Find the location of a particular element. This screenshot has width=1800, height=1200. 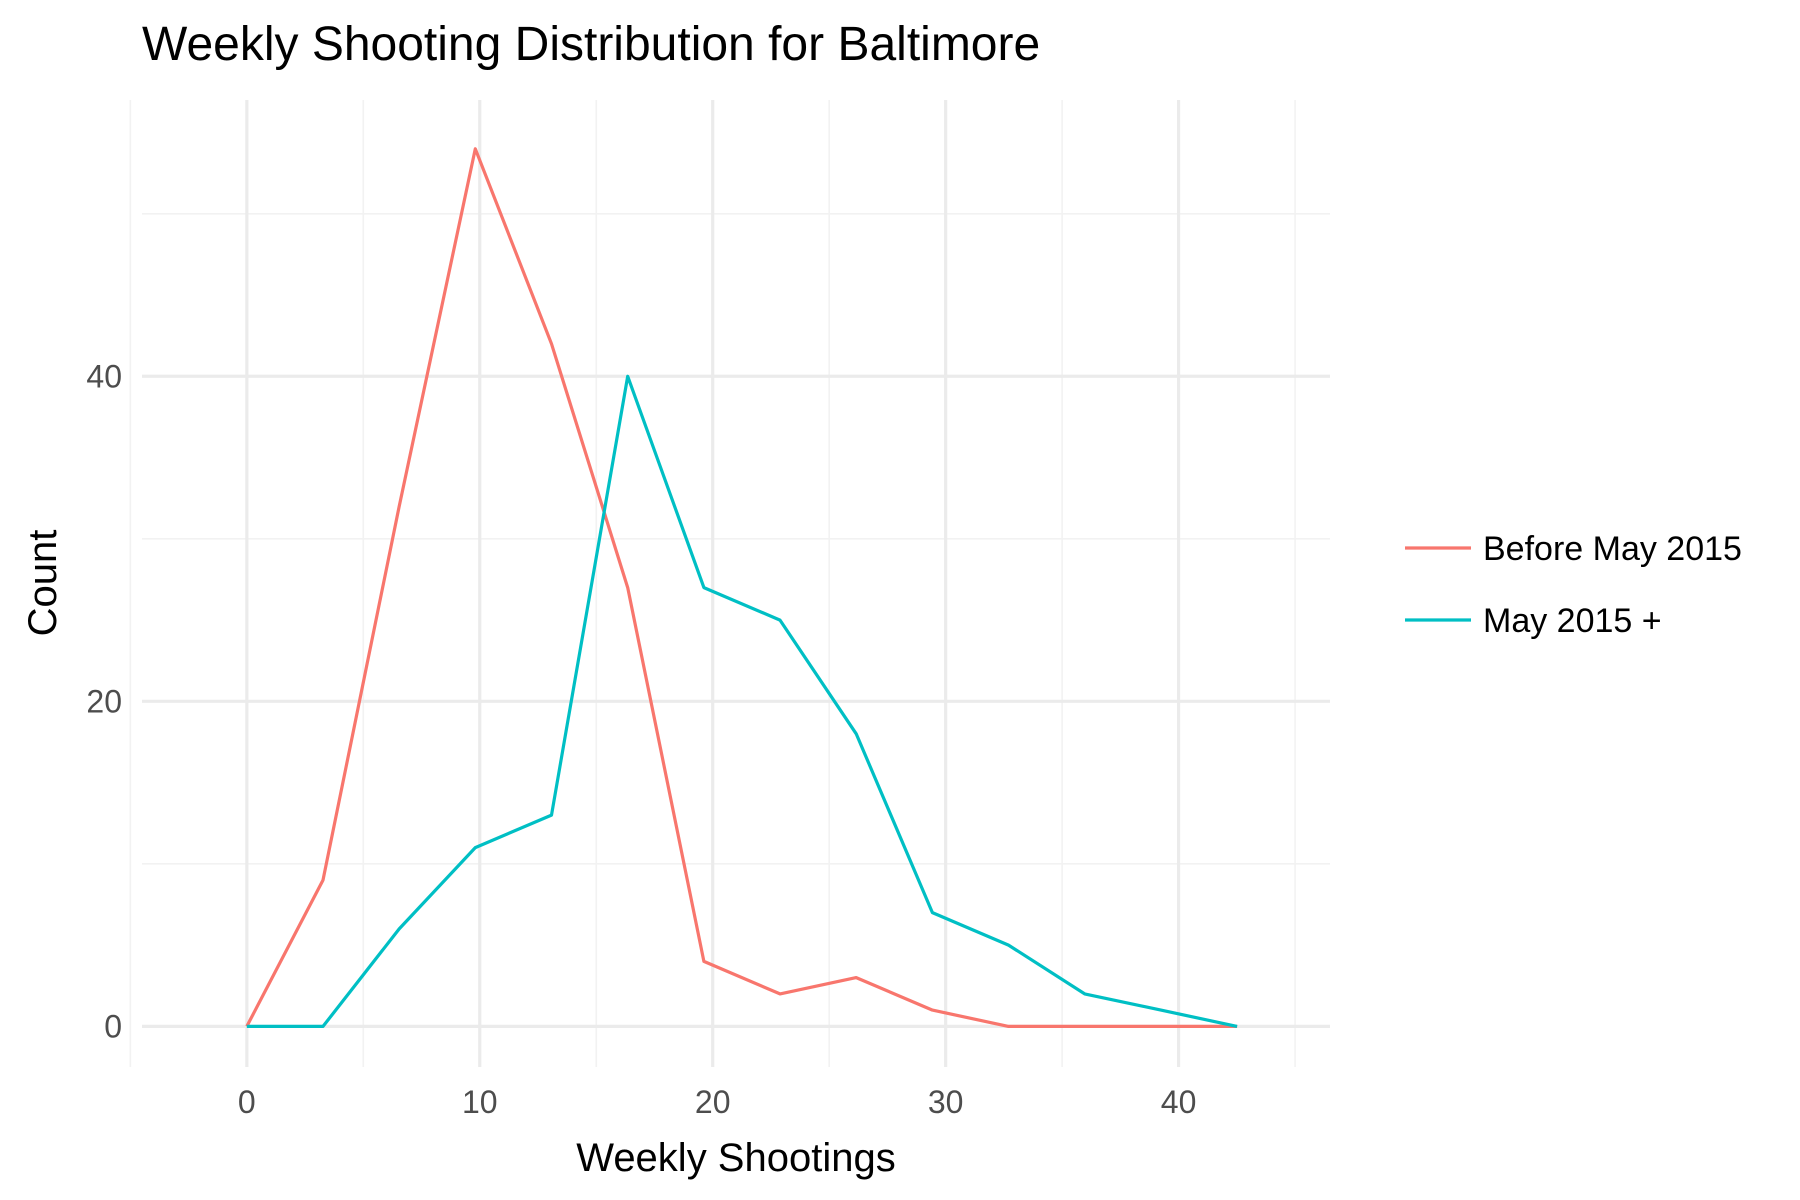

x-tick-label: 0 is located at coordinates (247, 1102).